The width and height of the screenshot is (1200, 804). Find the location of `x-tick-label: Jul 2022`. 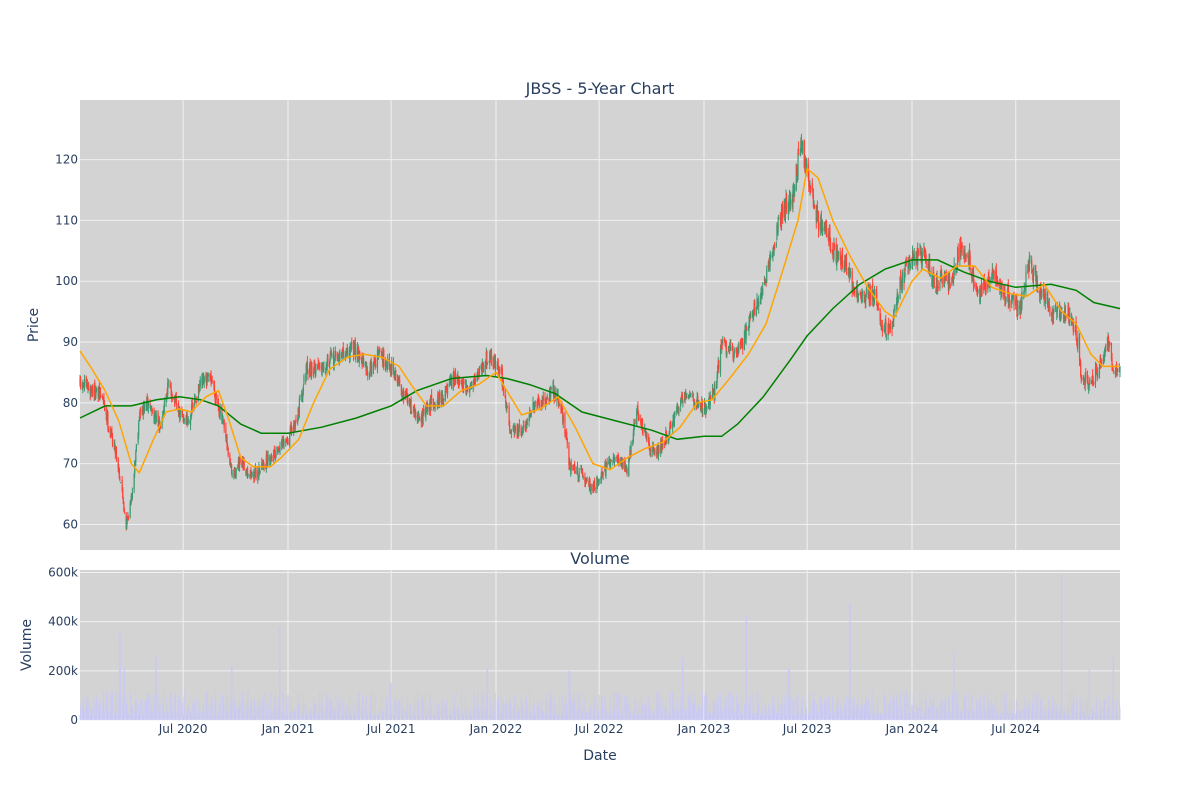

x-tick-label: Jul 2022 is located at coordinates (599, 729).